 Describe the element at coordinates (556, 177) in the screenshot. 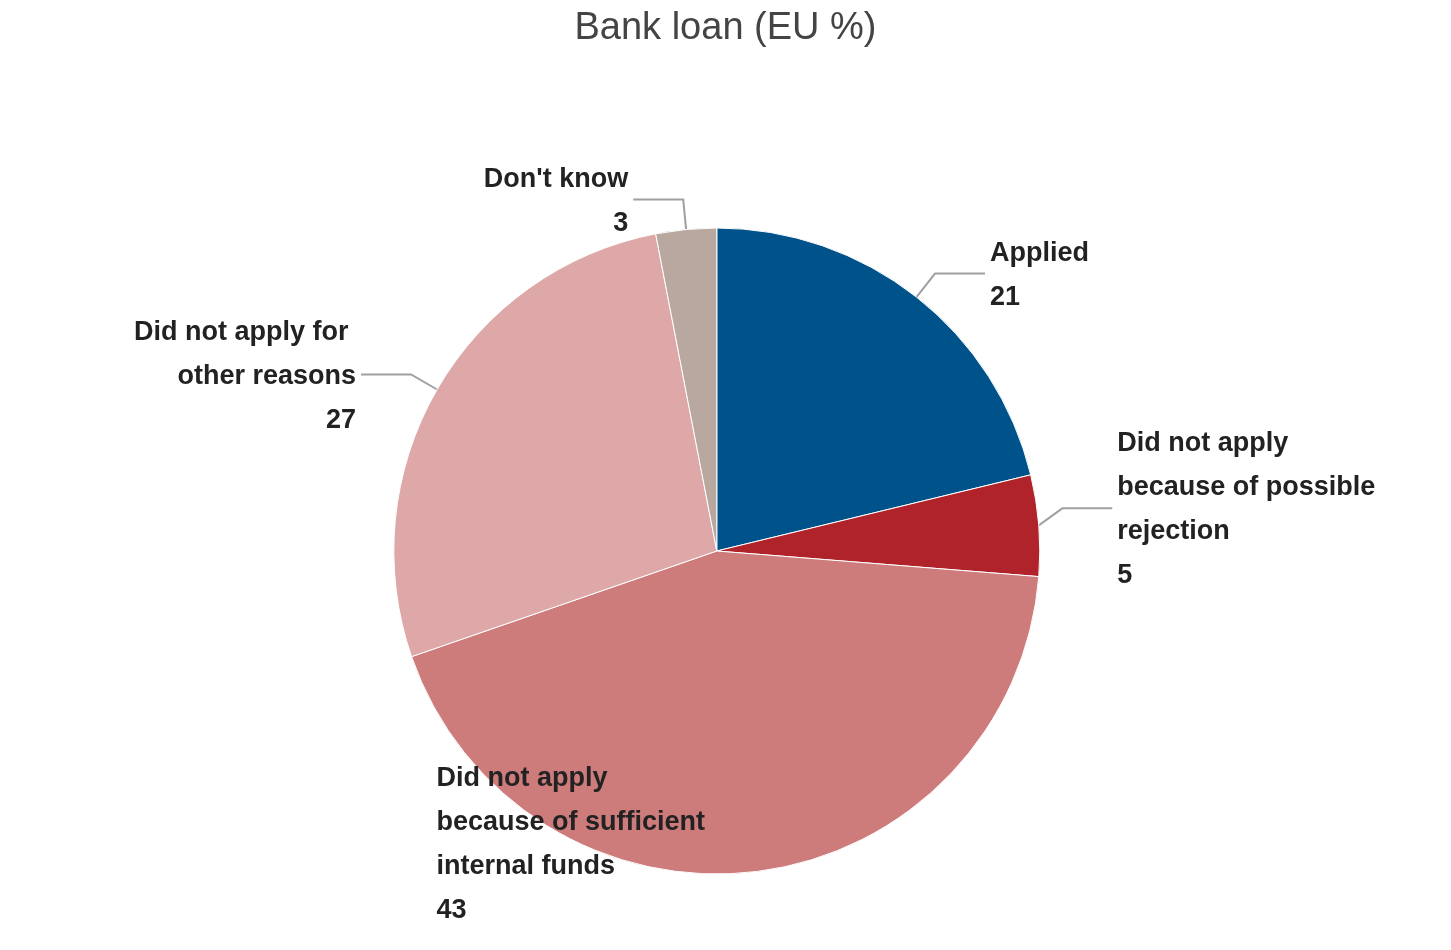

I see `slice-label: Don't know` at that location.